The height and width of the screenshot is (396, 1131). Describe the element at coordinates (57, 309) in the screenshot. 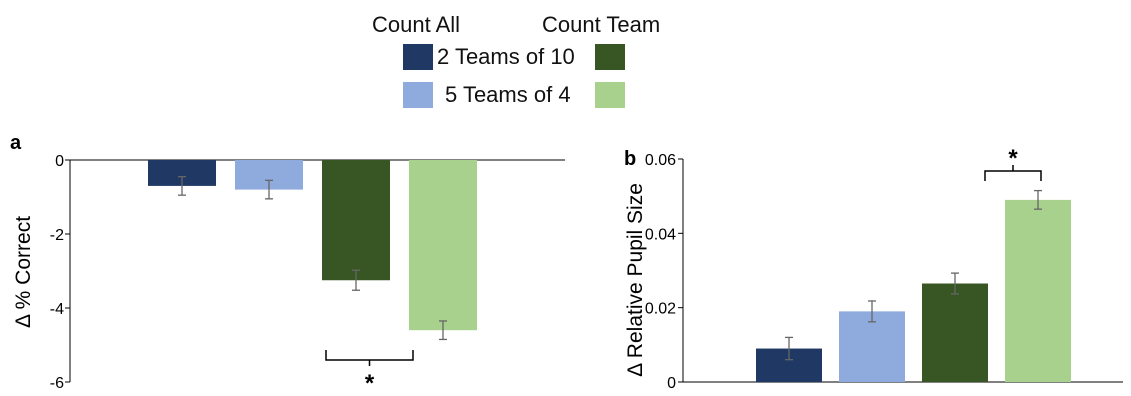

I see `y-tick-label: -4` at that location.